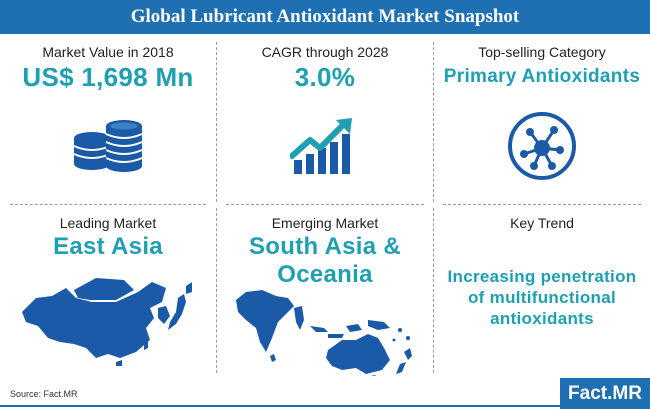 The width and height of the screenshot is (650, 409). I want to click on cagr-label: CAGR through 2028, so click(325, 52).